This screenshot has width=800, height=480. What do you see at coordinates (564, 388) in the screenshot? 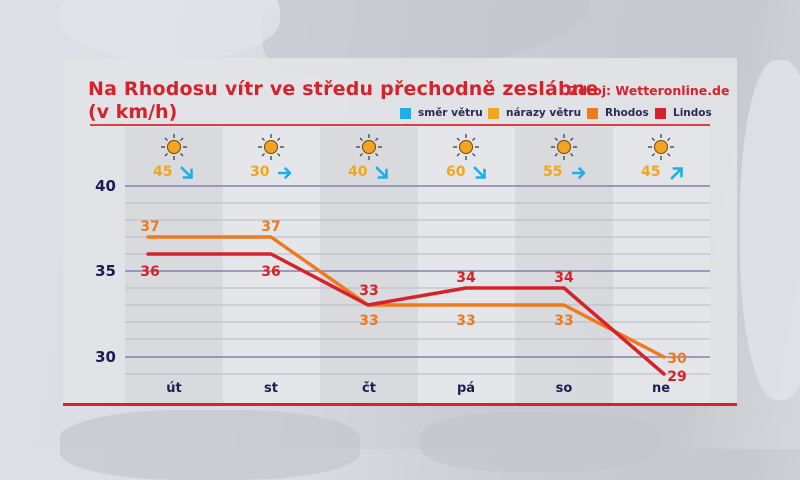
I see `x-label-so: so` at bounding box center [564, 388].